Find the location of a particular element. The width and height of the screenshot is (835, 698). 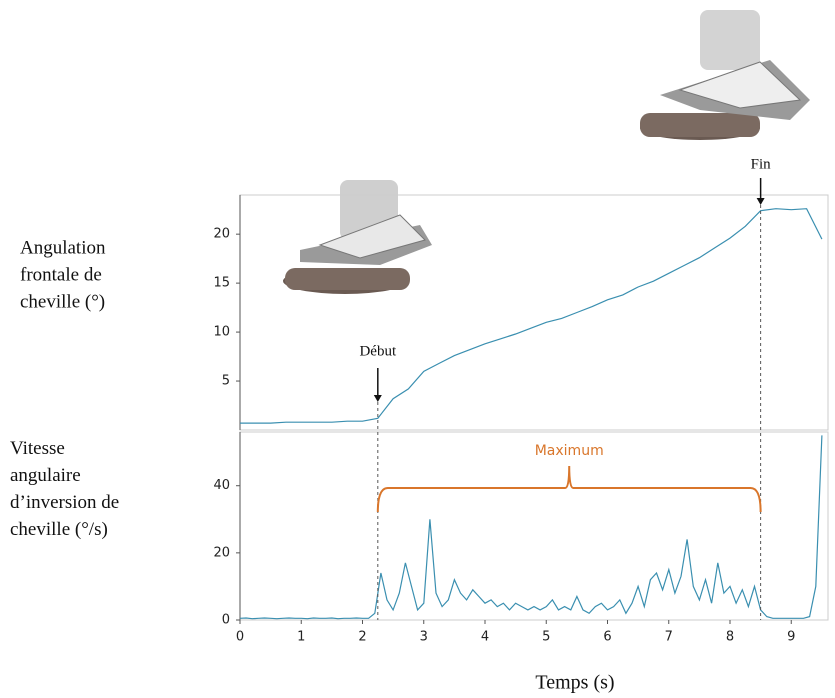

x-tick-label: 4 is located at coordinates (485, 637).